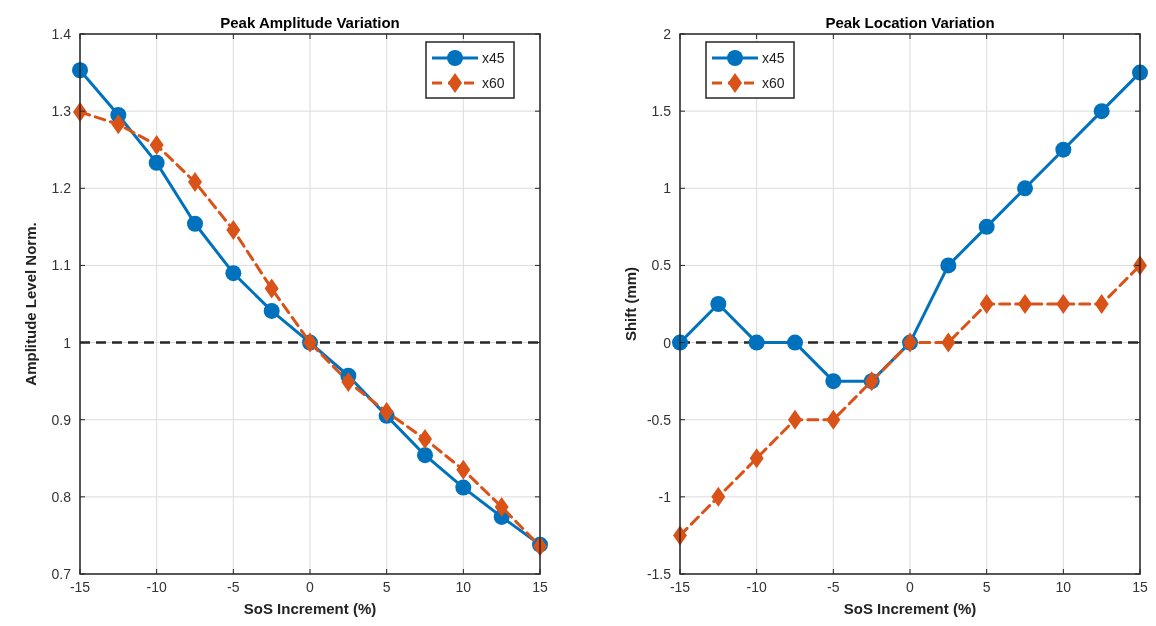  Describe the element at coordinates (61, 496) in the screenshot. I see `y-tick-label: 0.8` at that location.